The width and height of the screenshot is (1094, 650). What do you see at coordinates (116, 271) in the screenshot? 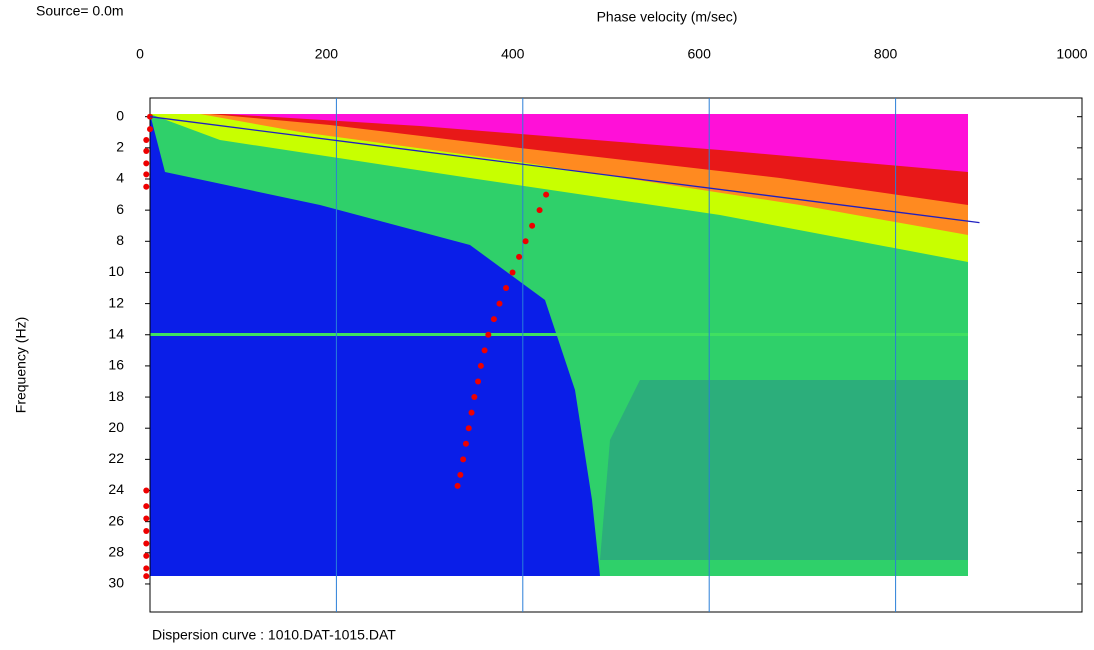
I see `y-tick-label: 10` at bounding box center [116, 271].